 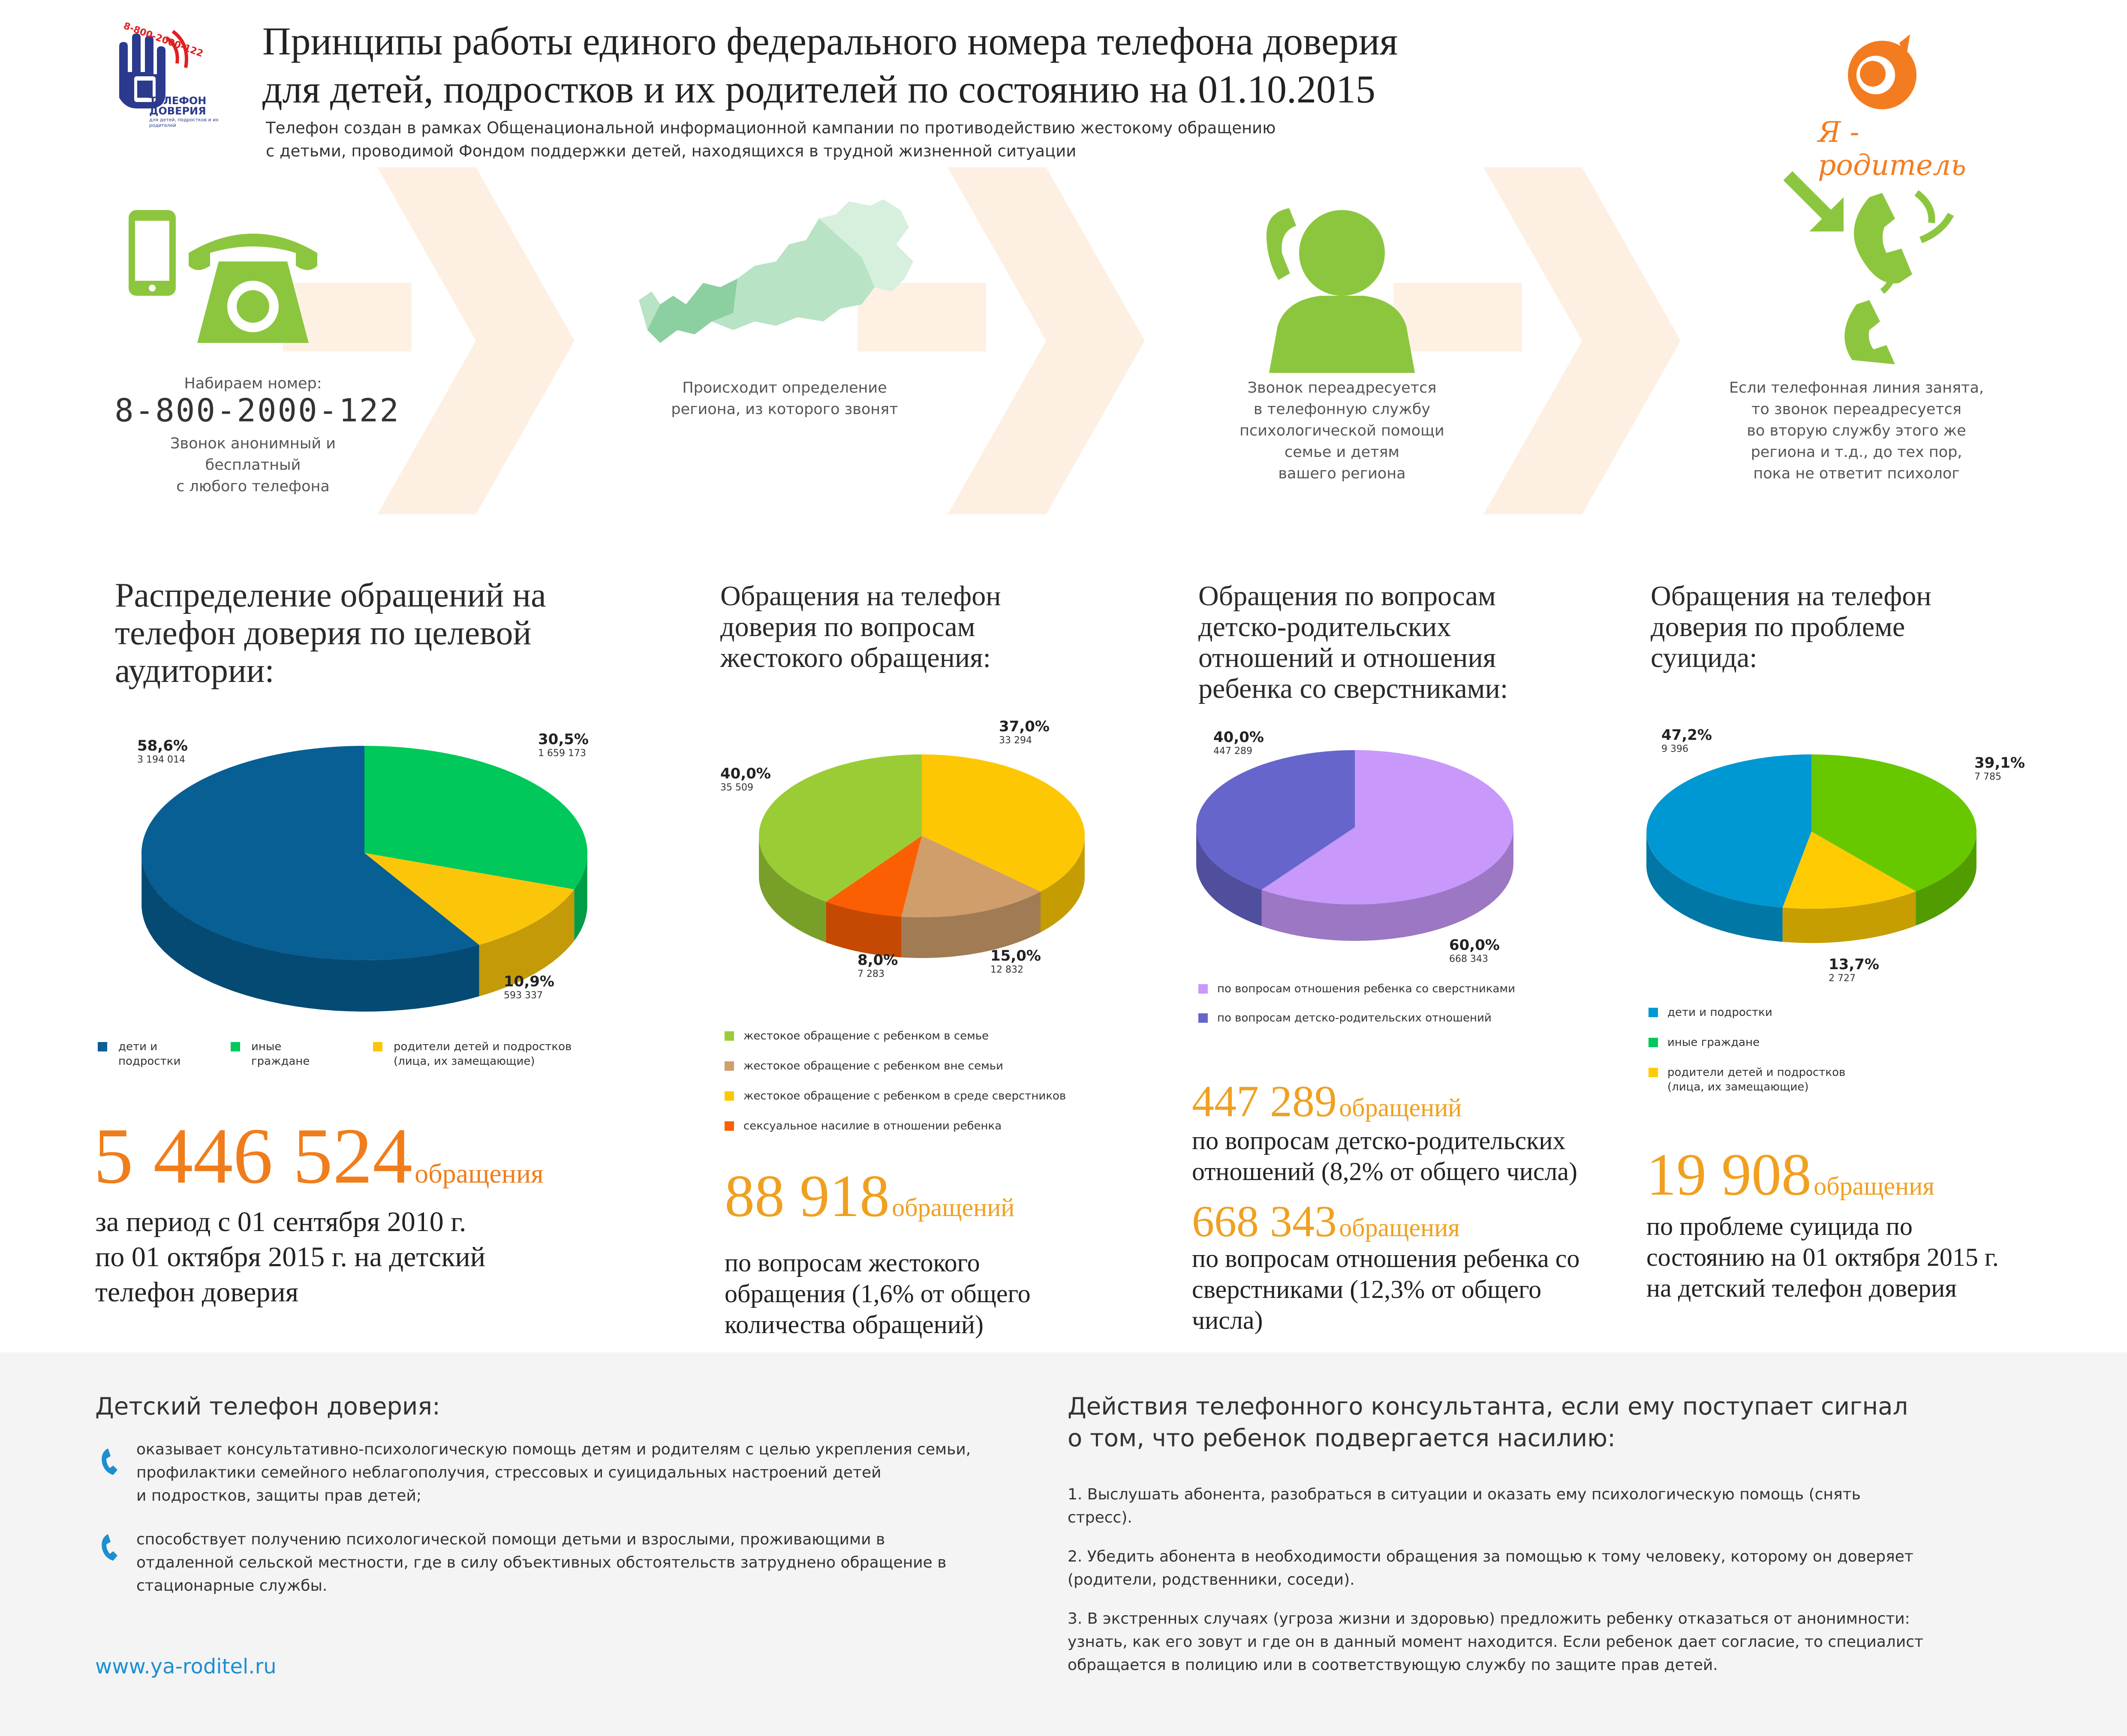 I want to click on pie-chart-relations, so click(x=1355, y=845).